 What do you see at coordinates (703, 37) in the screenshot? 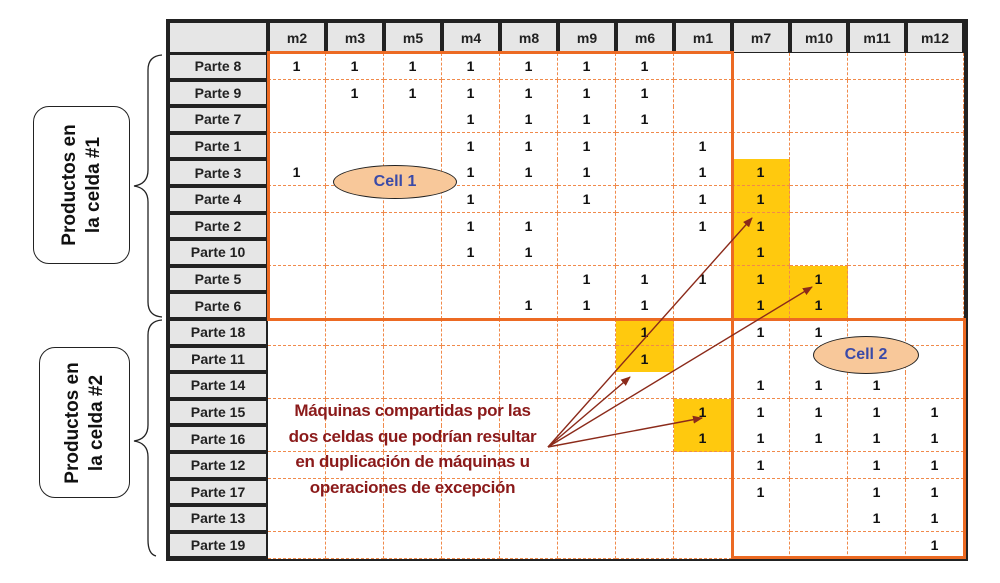
I see `column-header-m1: m1` at bounding box center [703, 37].